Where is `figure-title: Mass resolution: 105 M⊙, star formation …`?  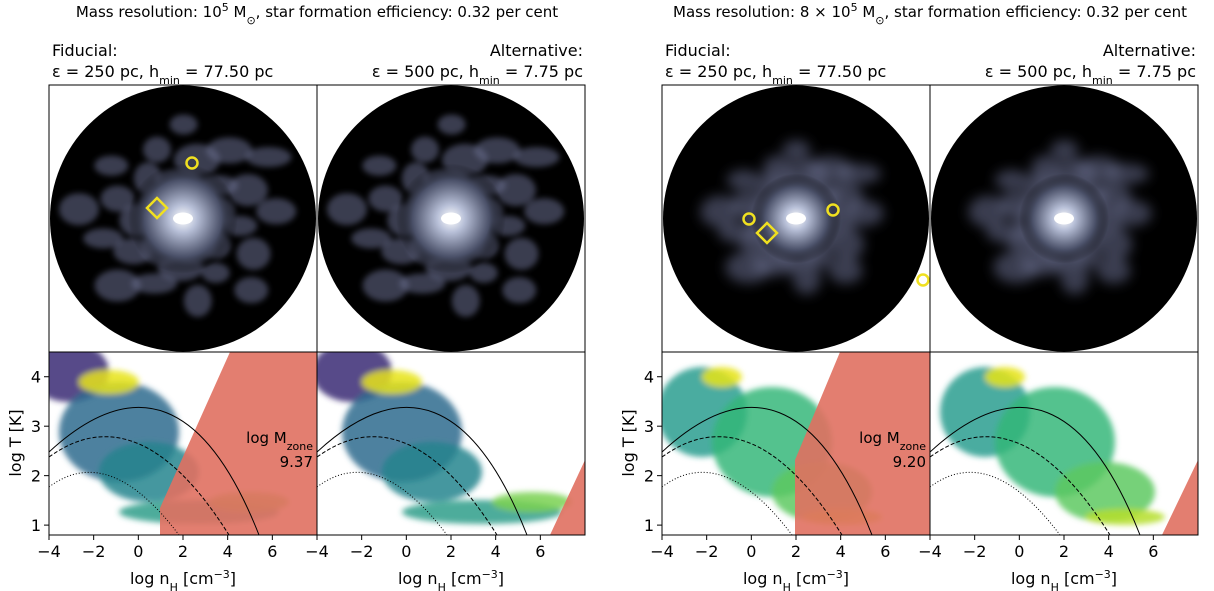 figure-title: Mass resolution: 105 M⊙, star formation … is located at coordinates (317, 14).